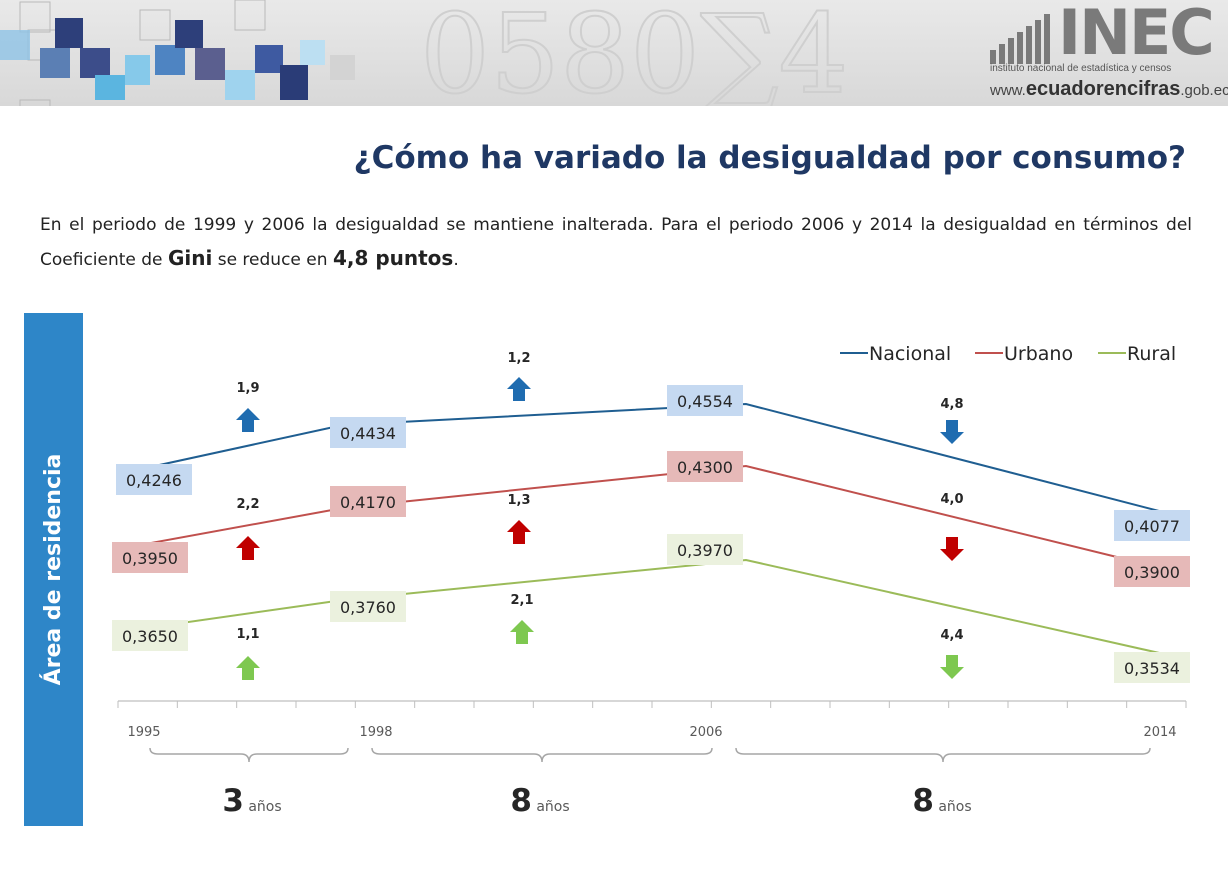 The image size is (1228, 869). What do you see at coordinates (1008, 90) in the screenshot?
I see `logo-web-prefix: www.` at bounding box center [1008, 90].